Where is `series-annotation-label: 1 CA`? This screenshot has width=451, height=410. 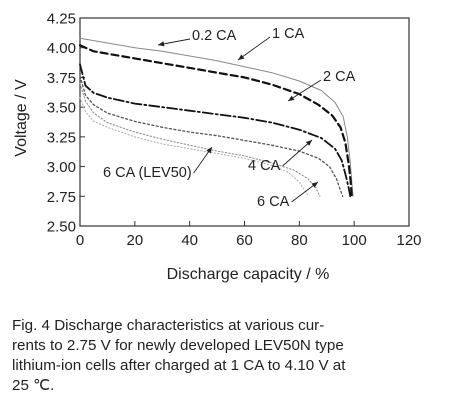 series-annotation-label: 1 CA is located at coordinates (288, 34).